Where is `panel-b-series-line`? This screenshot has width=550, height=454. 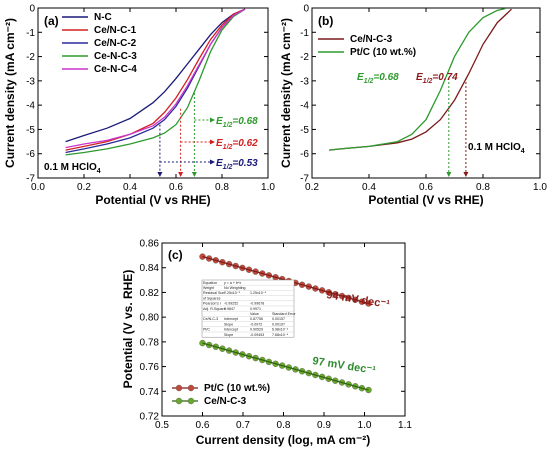
panel-b-series-line is located at coordinates (417, 79).